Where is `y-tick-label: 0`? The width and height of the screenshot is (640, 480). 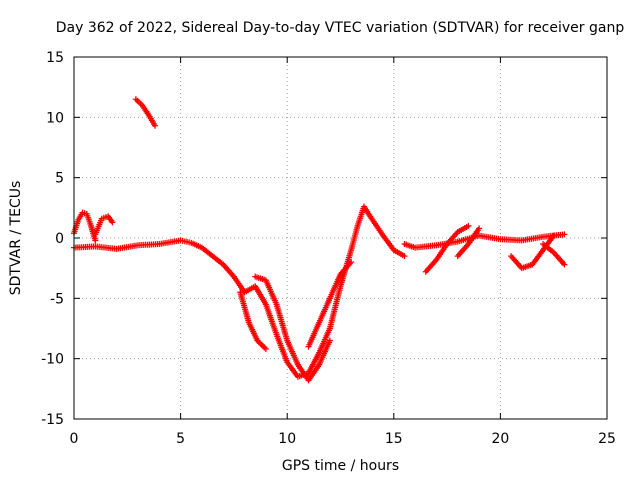 y-tick-label: 0 is located at coordinates (59, 239).